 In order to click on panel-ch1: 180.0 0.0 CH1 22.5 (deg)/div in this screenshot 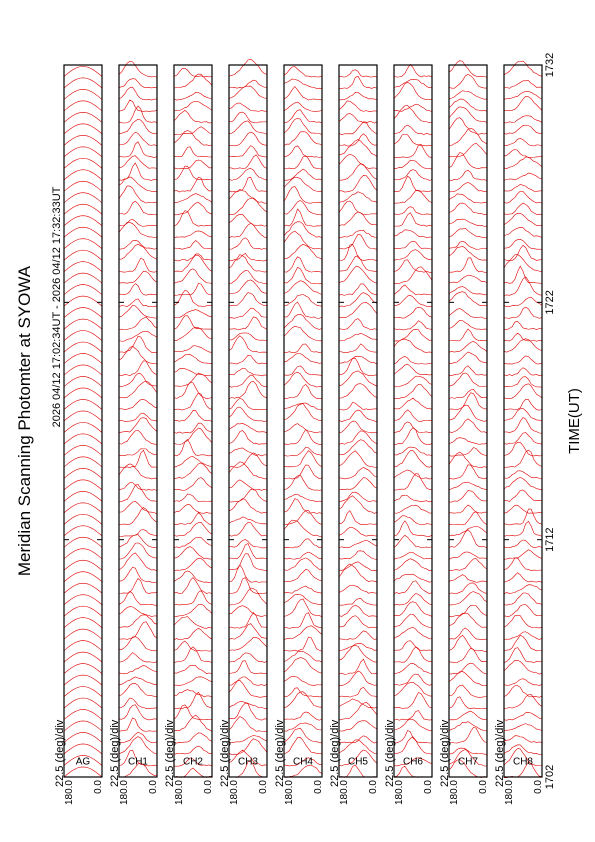, I will do `click(134, 433)`.